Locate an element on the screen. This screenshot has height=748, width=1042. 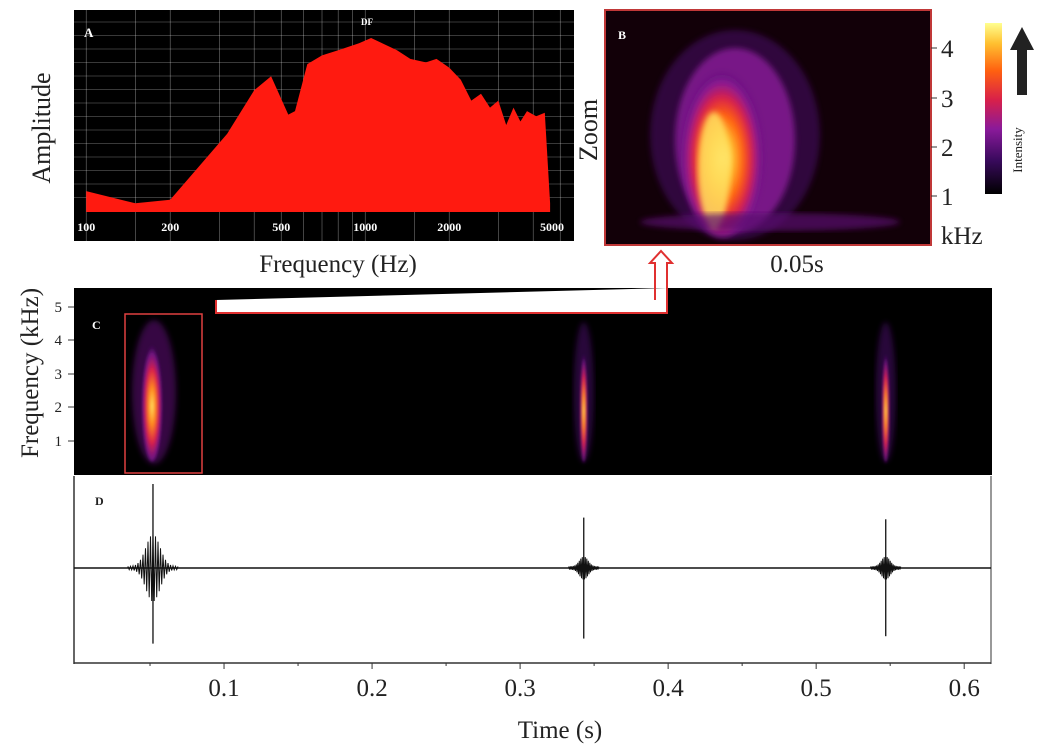
panel-b-x-axis-label: 0.05s is located at coordinates (796, 264).